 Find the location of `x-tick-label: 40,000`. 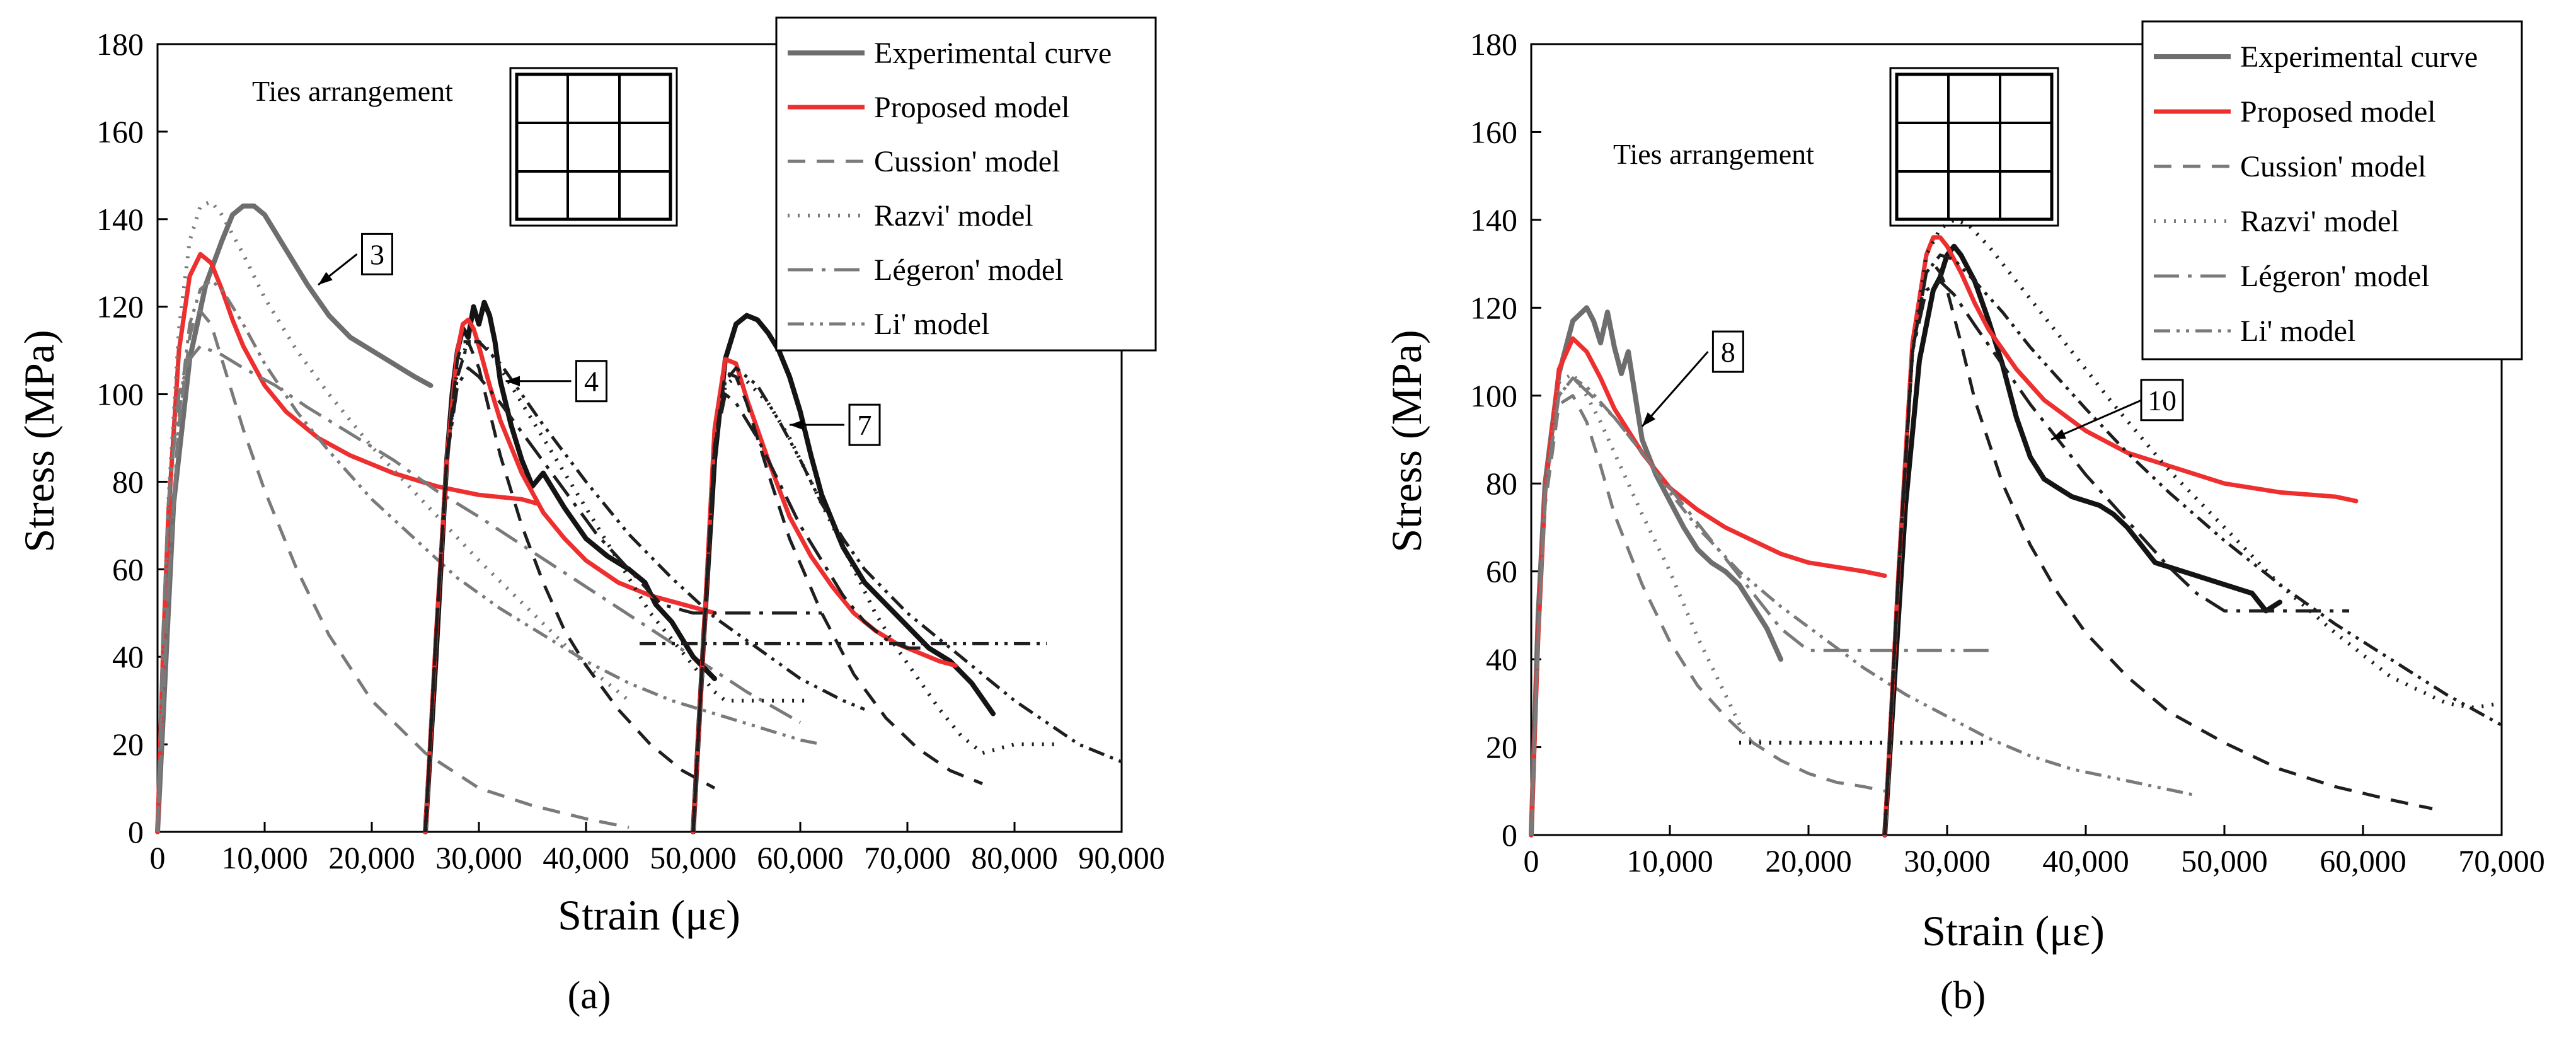

x-tick-label: 40,000 is located at coordinates (2085, 861).